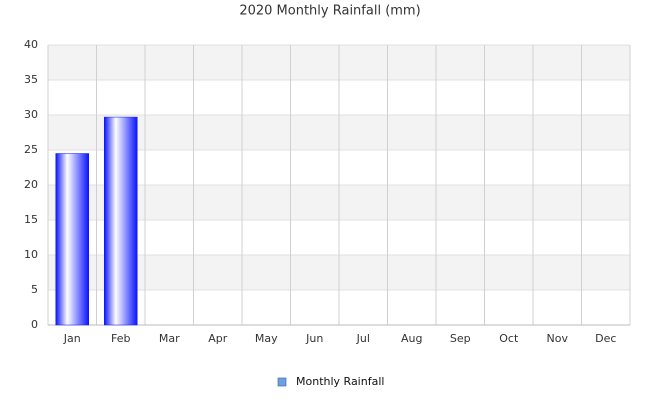 This screenshot has height=404, width=660. Describe the element at coordinates (34, 289) in the screenshot. I see `y-tick-label: 5` at that location.